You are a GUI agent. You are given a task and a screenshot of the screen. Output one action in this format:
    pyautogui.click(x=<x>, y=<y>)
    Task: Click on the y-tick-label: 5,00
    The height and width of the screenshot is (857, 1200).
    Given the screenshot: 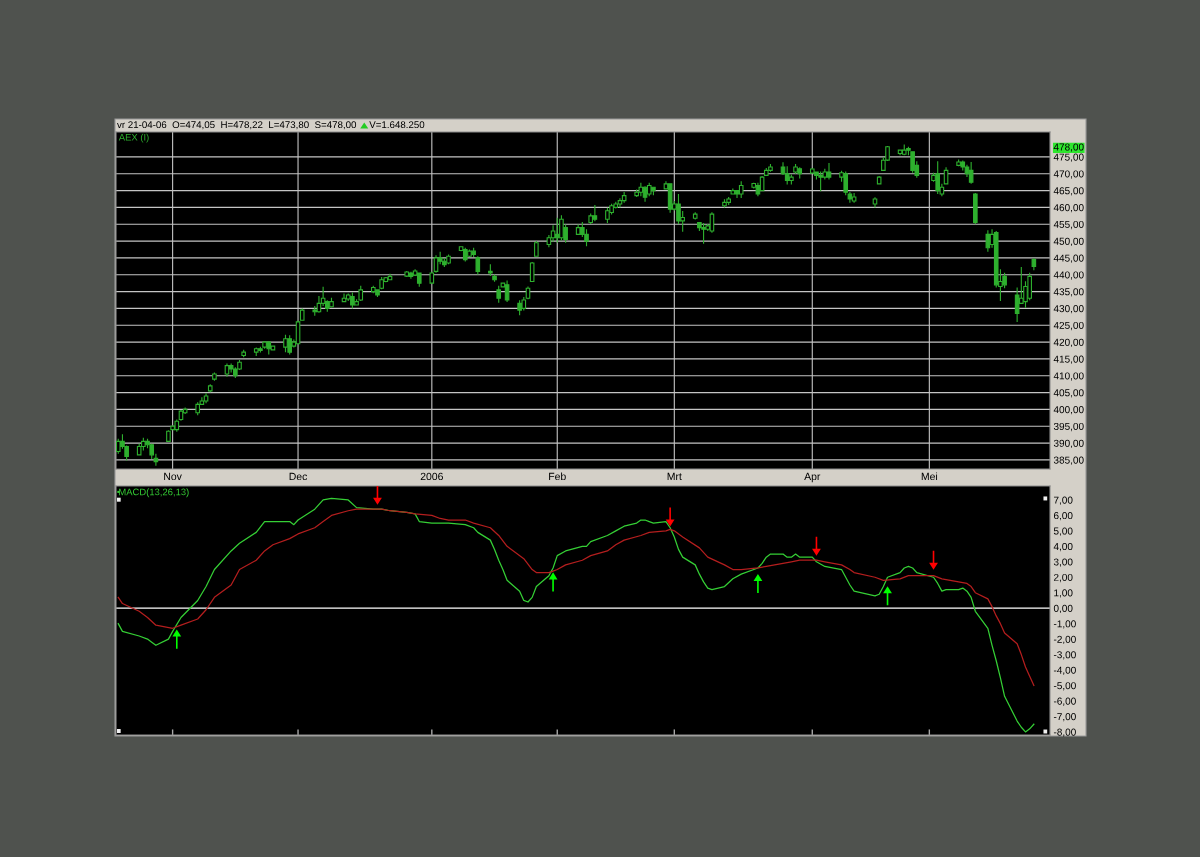 What is the action you would take?
    pyautogui.click(x=1063, y=531)
    